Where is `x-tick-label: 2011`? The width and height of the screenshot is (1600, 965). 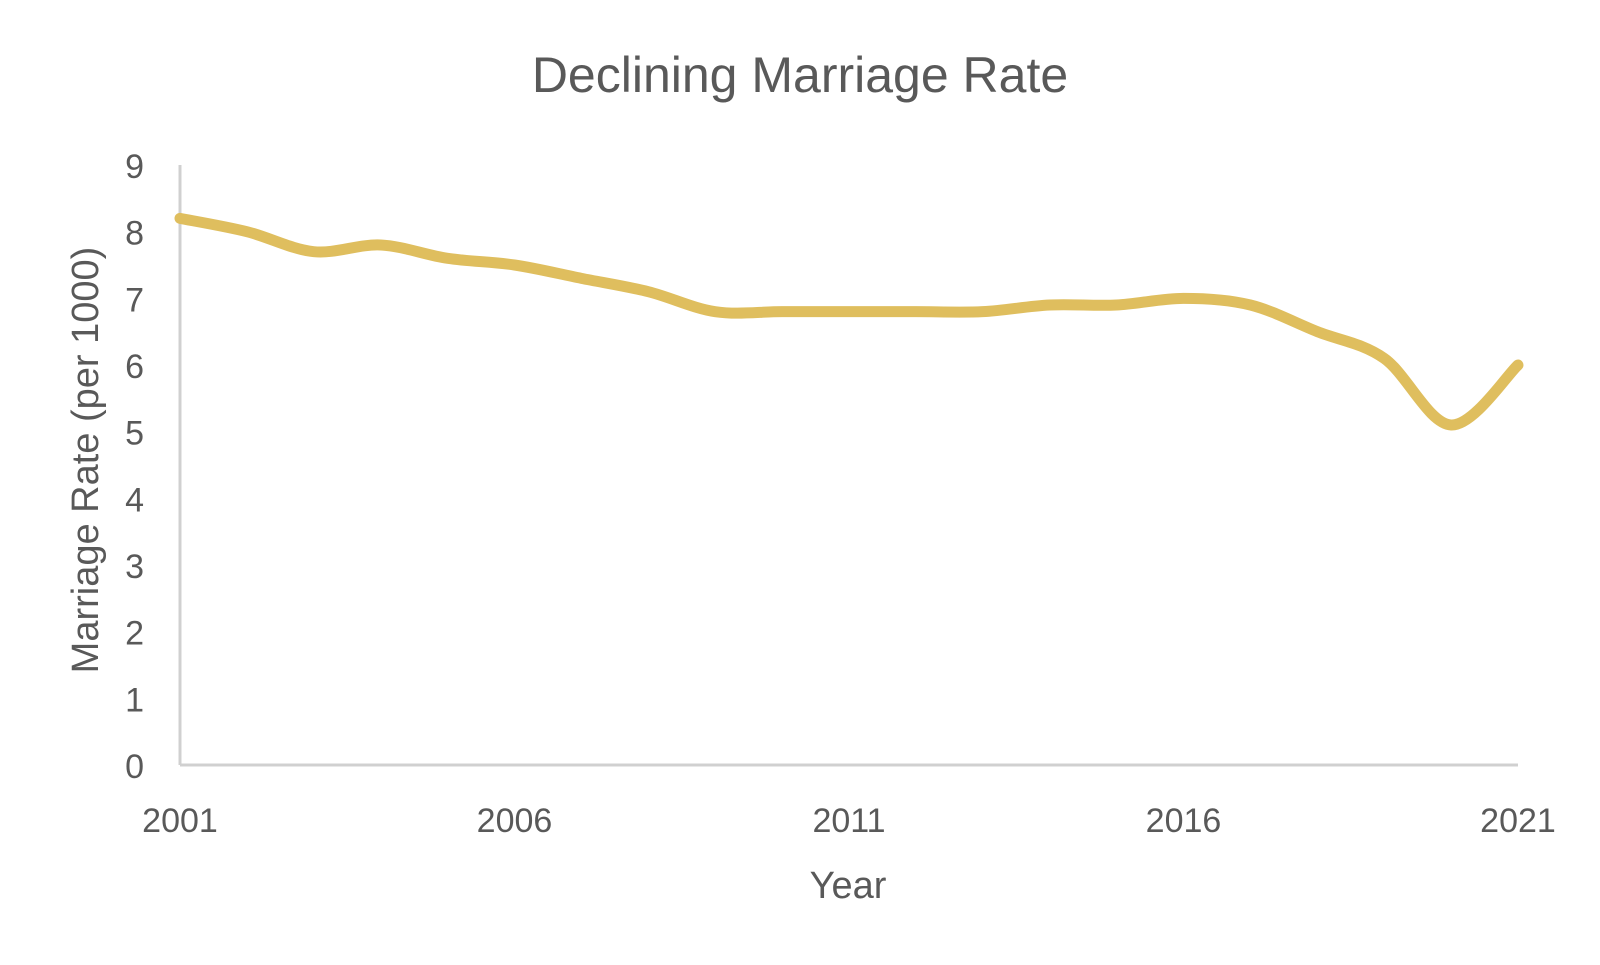 x-tick-label: 2011 is located at coordinates (848, 821).